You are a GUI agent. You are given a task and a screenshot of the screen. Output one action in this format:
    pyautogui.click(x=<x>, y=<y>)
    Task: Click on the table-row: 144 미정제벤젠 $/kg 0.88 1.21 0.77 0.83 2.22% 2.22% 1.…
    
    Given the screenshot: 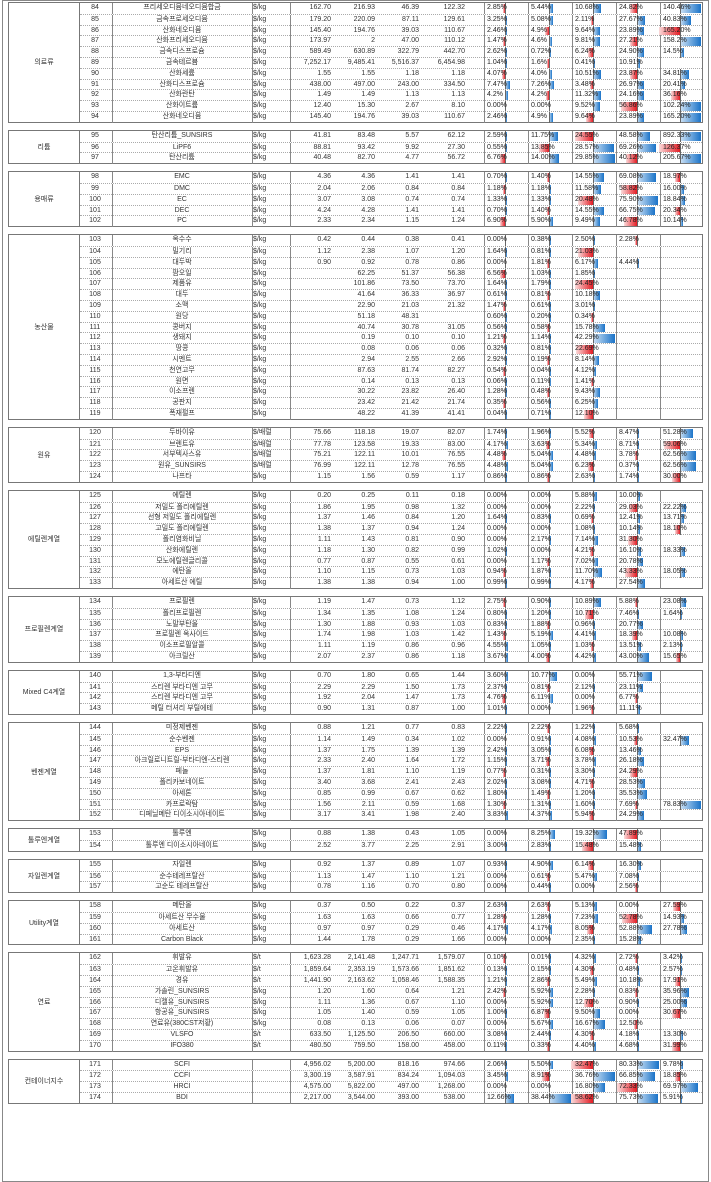 What is the action you would take?
    pyautogui.click(x=391, y=728)
    